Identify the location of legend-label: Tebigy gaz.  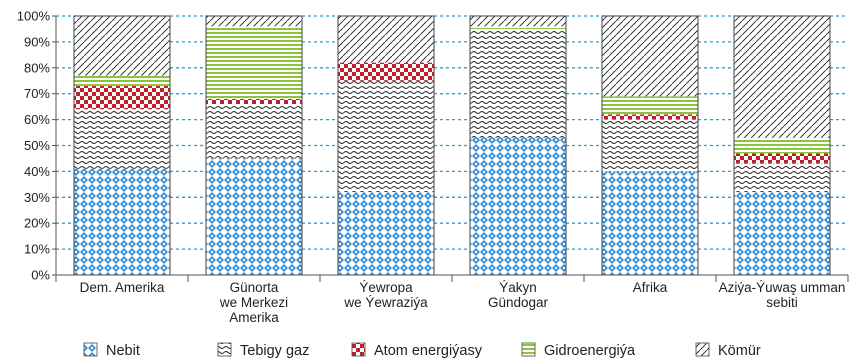
(274, 351).